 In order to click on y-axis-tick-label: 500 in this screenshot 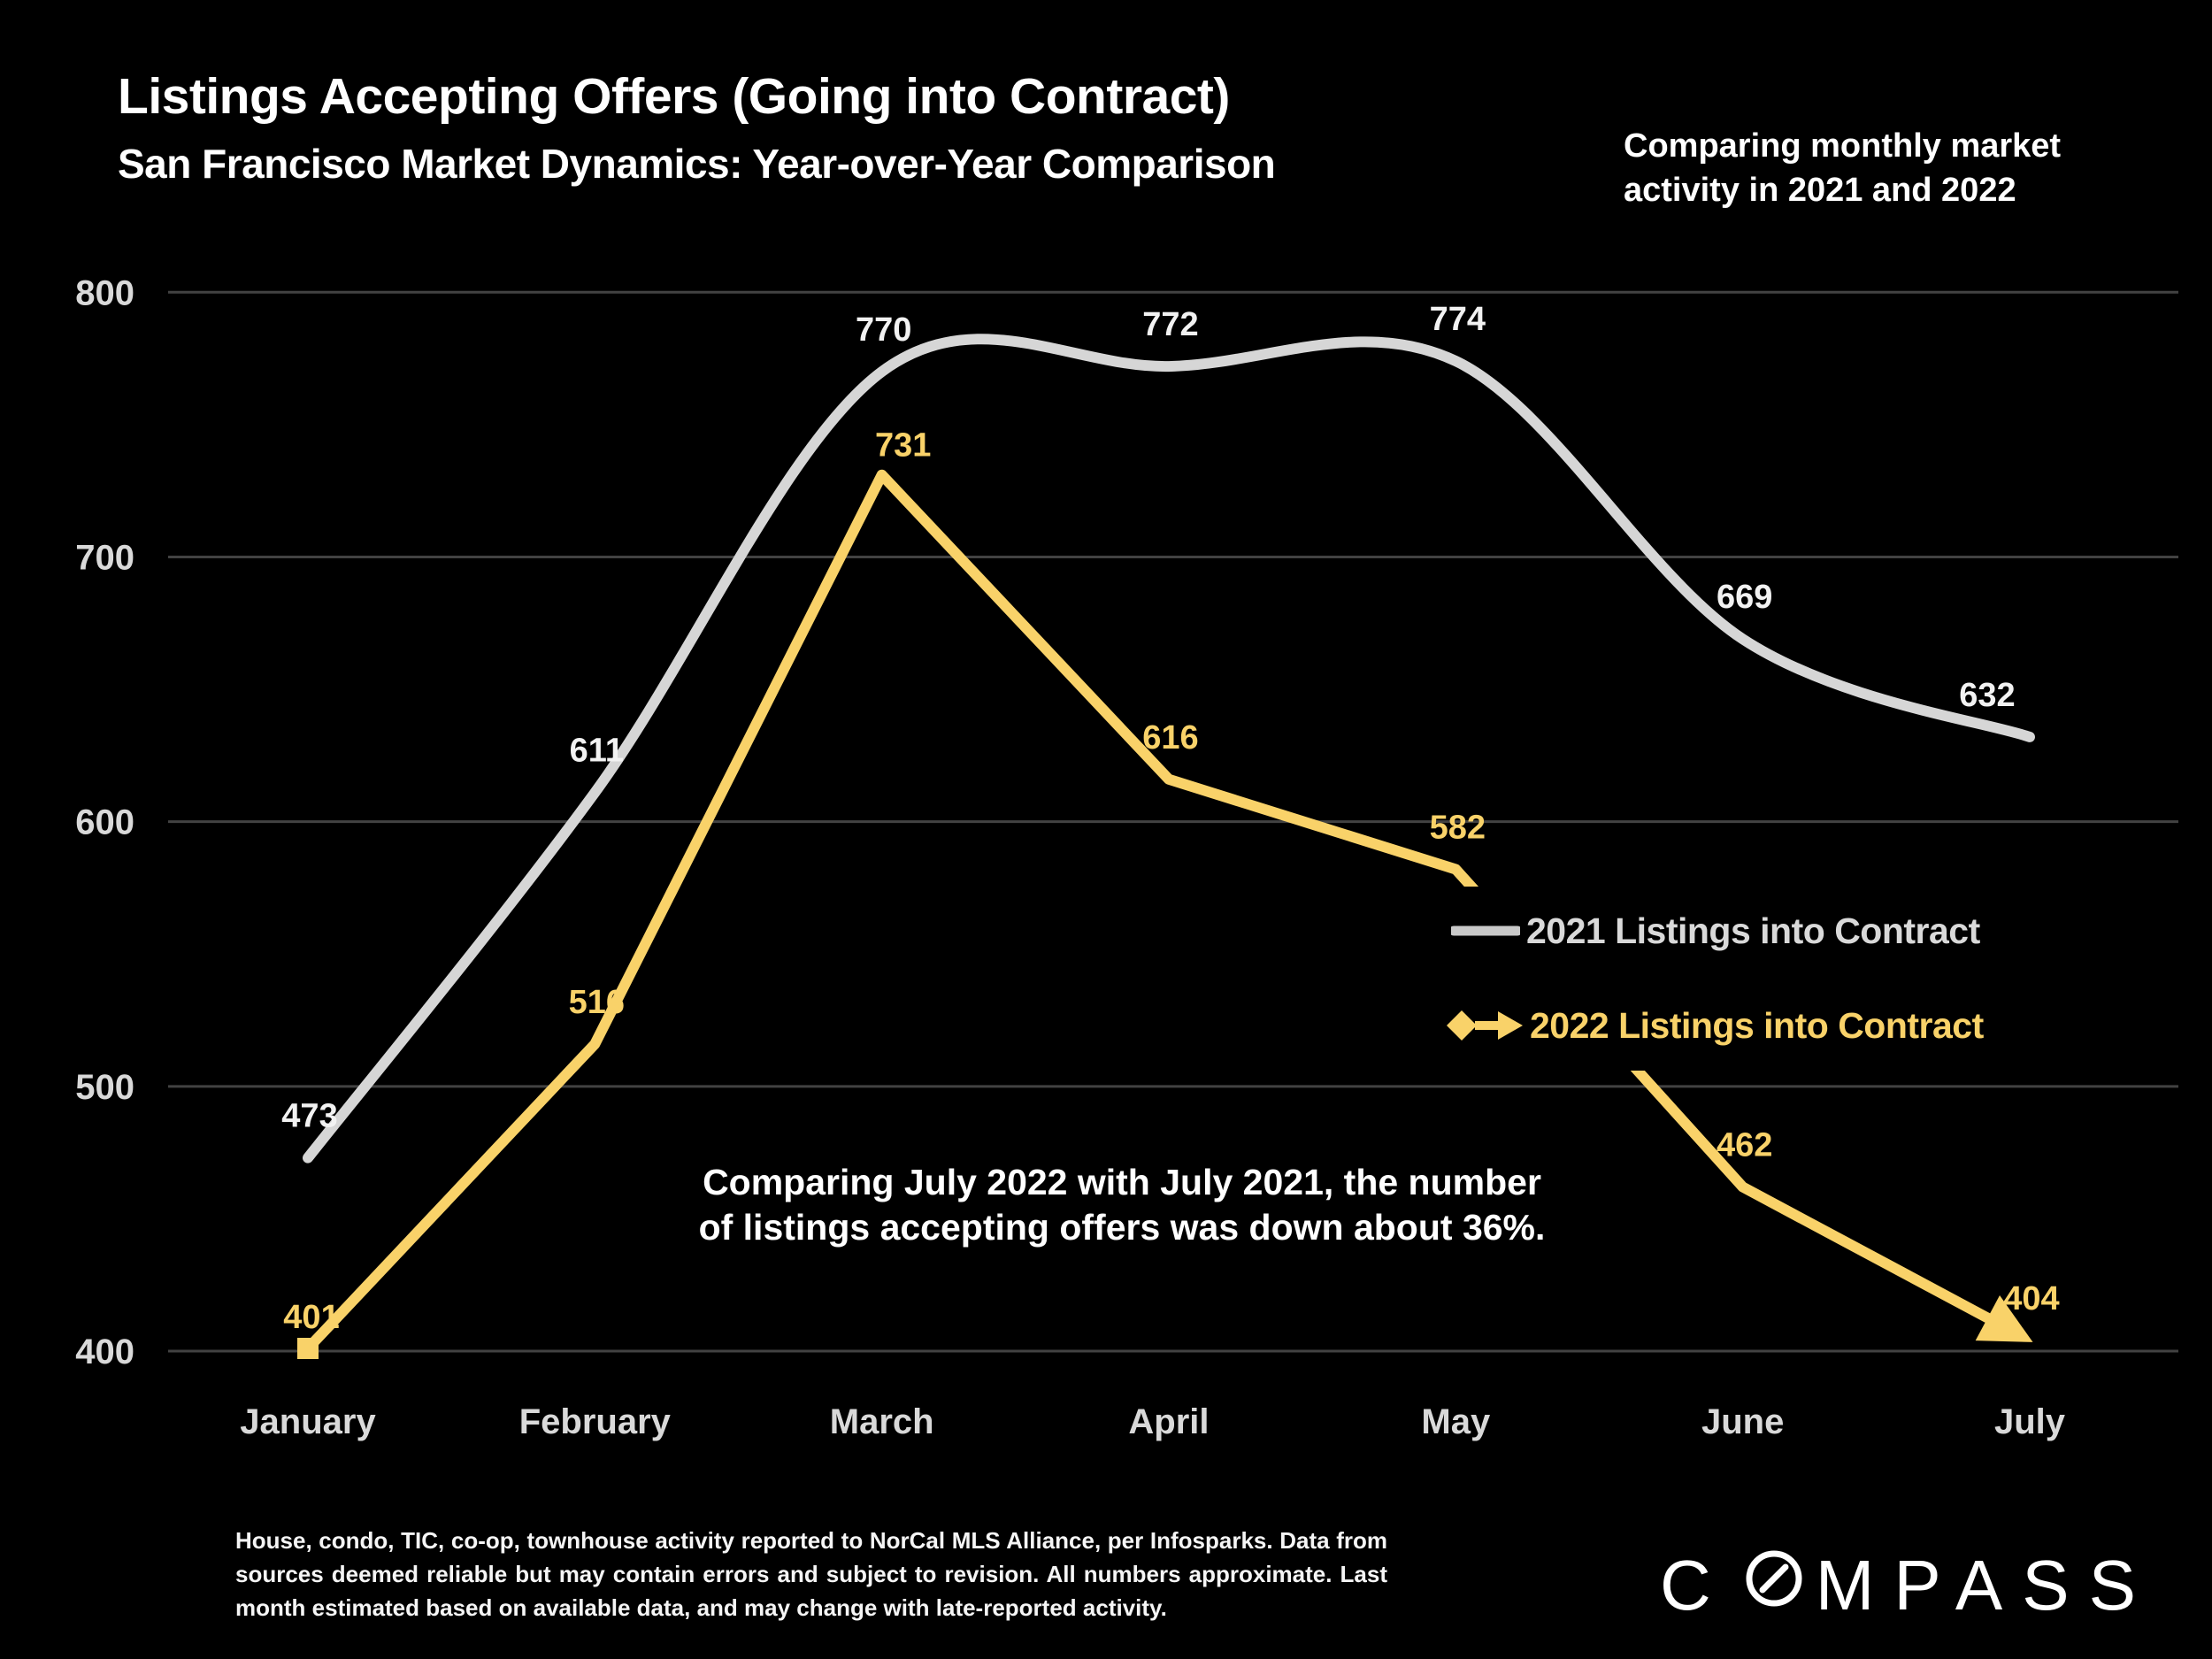, I will do `click(105, 1087)`.